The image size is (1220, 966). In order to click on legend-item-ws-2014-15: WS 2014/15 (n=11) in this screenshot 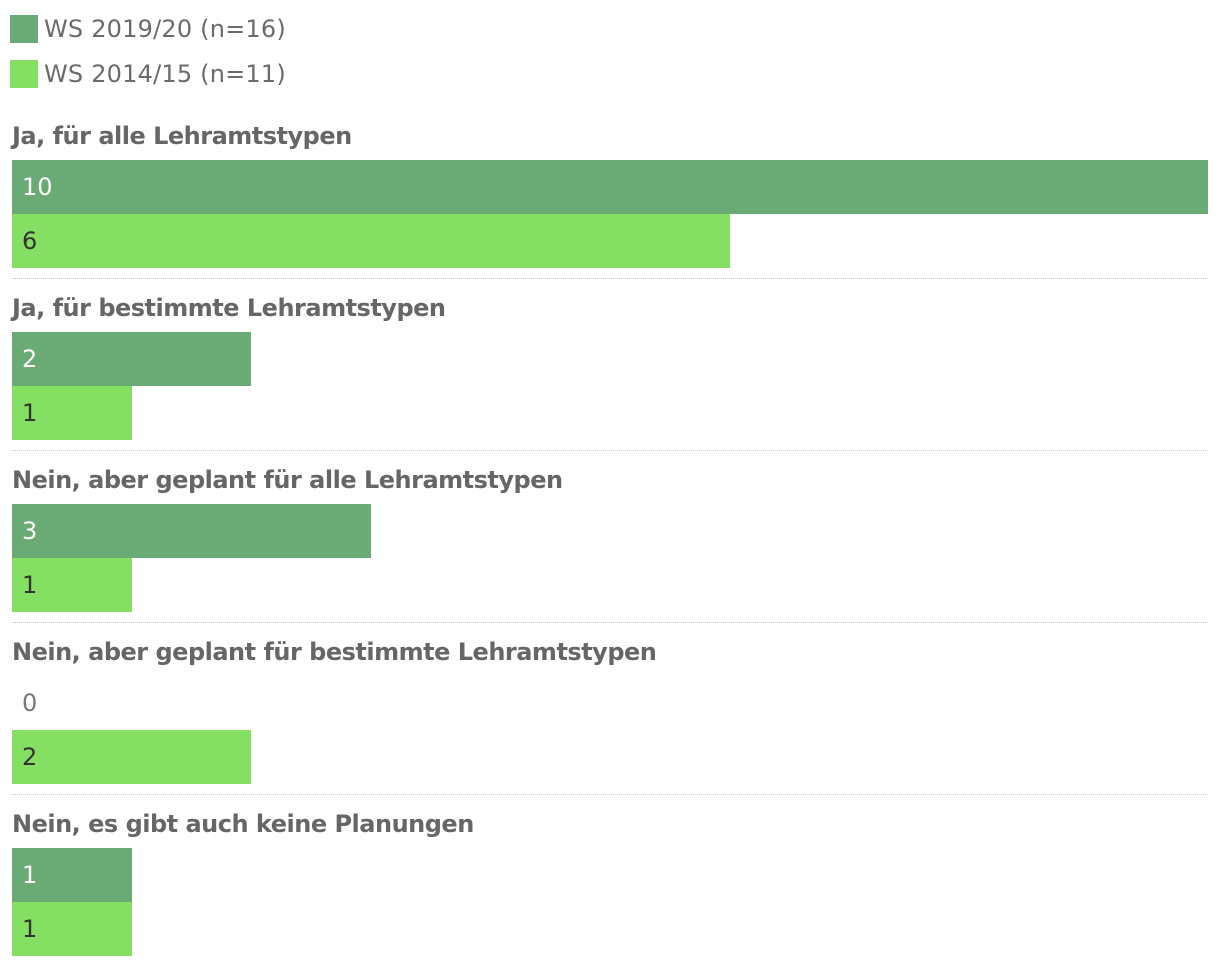, I will do `click(148, 74)`.